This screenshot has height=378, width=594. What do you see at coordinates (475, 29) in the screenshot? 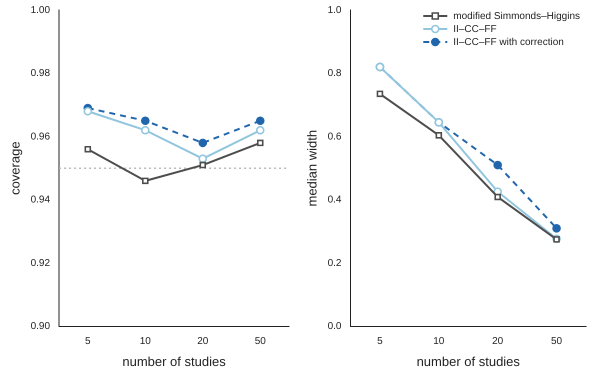
I see `legend-label: II–CC–FF` at bounding box center [475, 29].